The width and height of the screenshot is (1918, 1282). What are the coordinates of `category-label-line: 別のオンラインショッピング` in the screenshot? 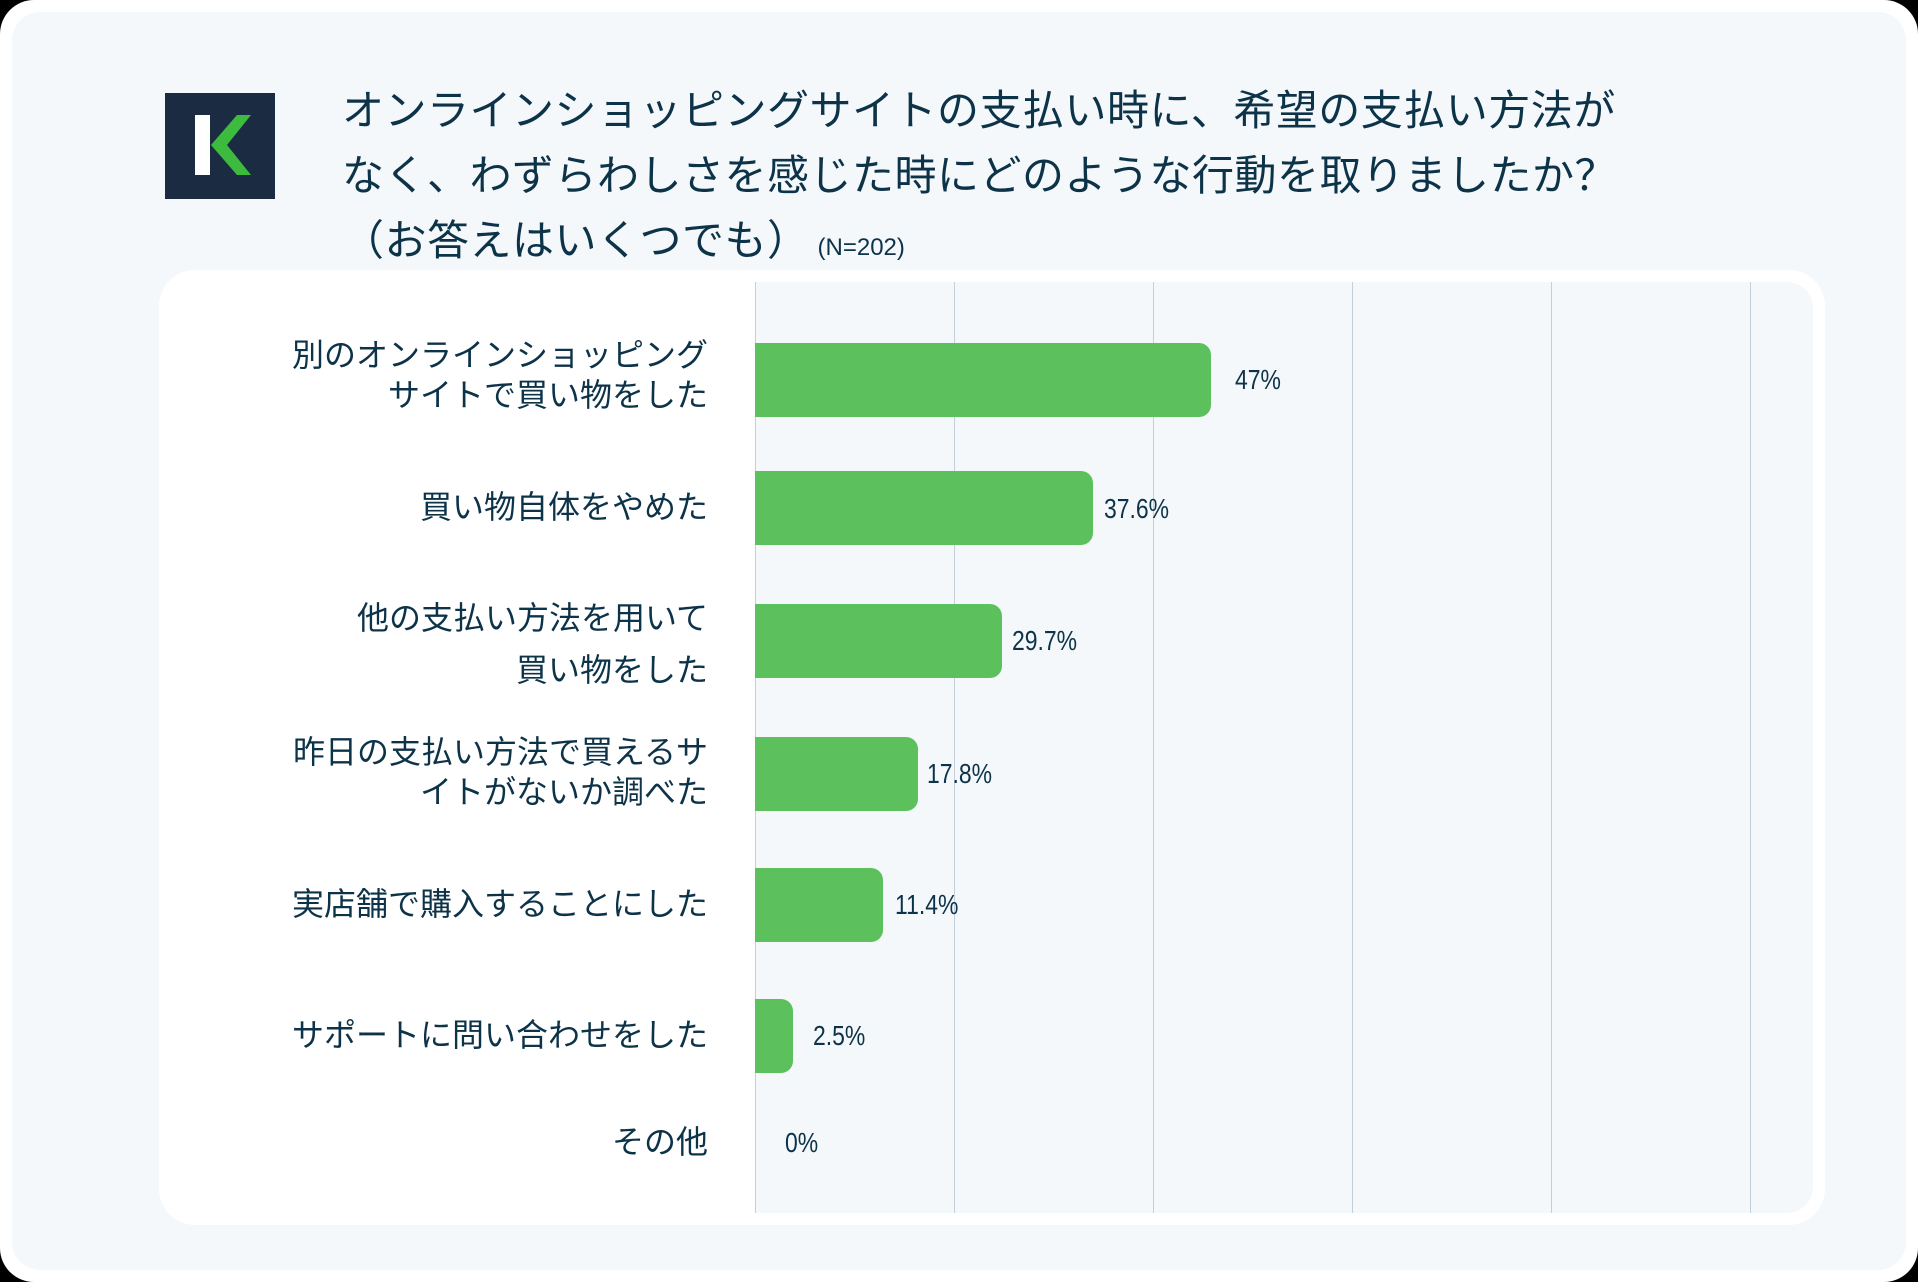 It's located at (499, 355).